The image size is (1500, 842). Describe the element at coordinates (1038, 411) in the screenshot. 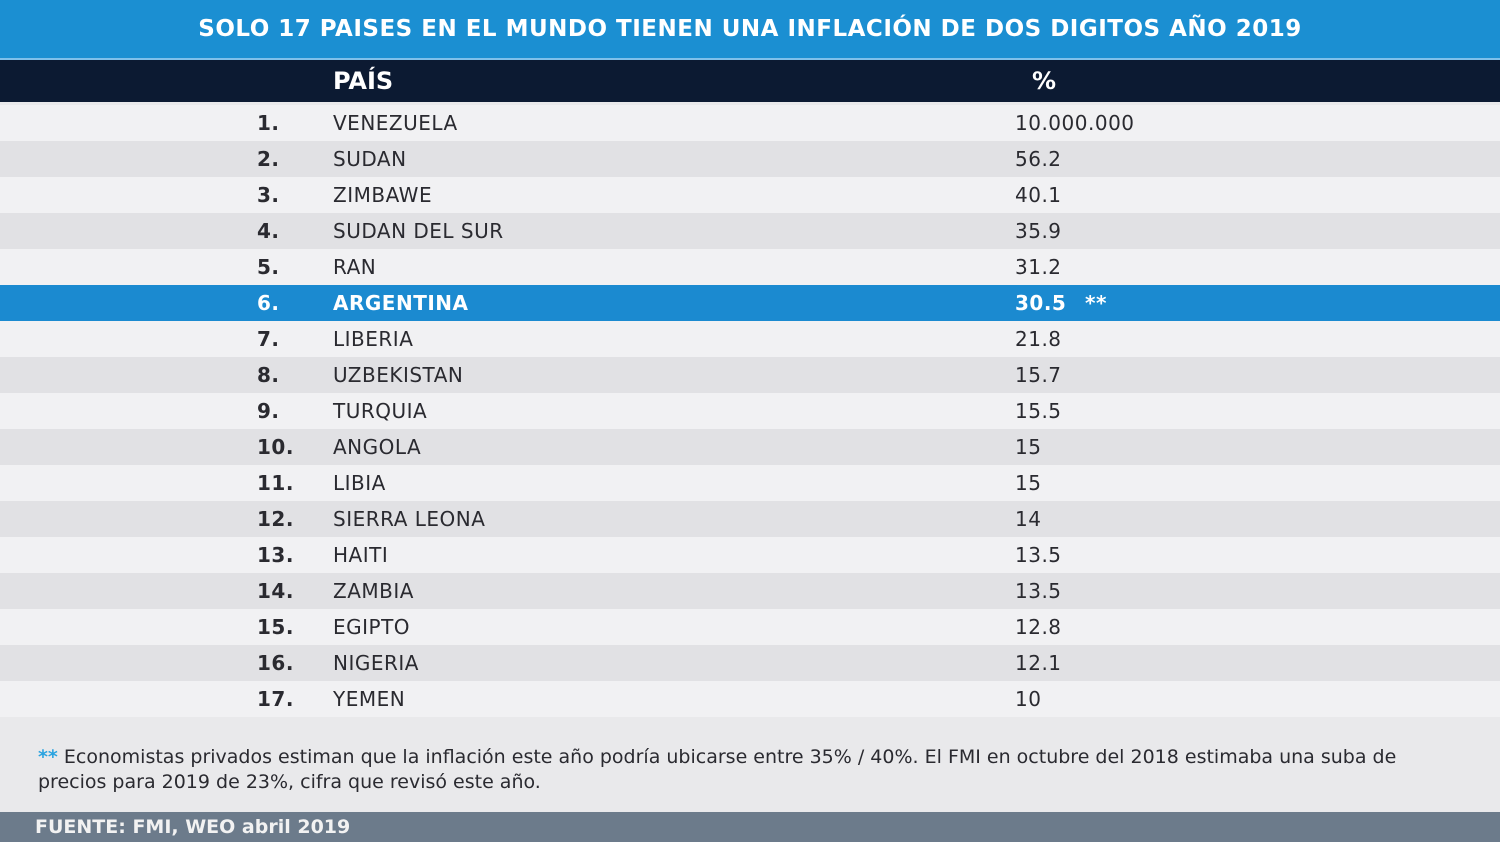

I see `value-cell: 15.5` at that location.